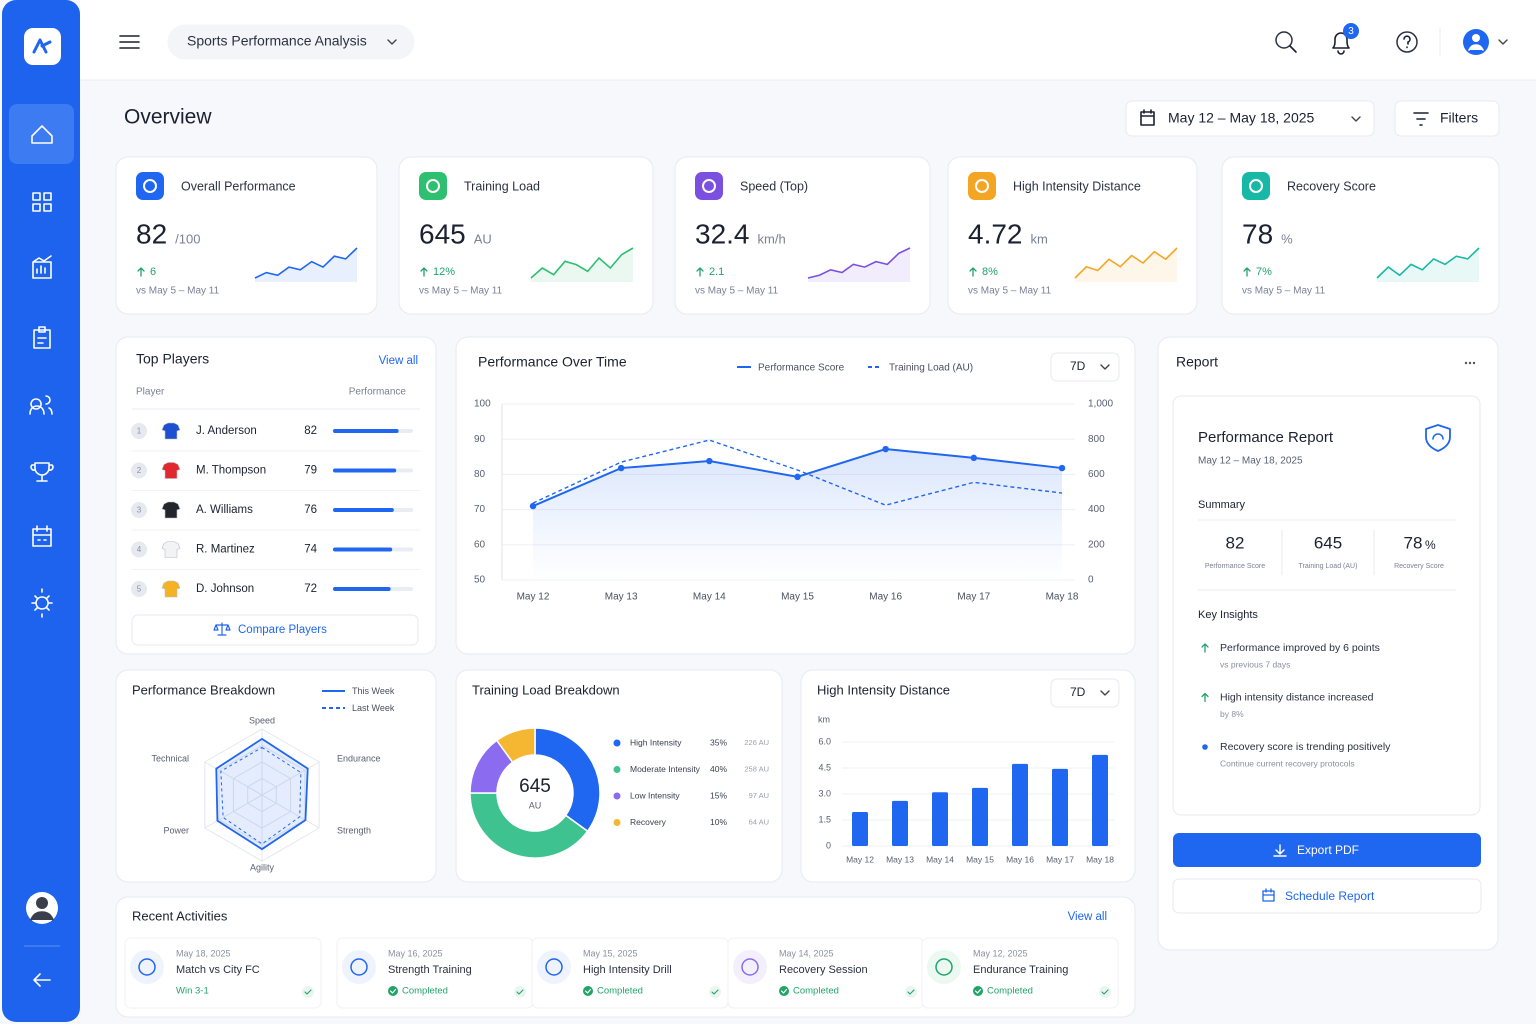  I want to click on kpi-value: 645, so click(442, 233).